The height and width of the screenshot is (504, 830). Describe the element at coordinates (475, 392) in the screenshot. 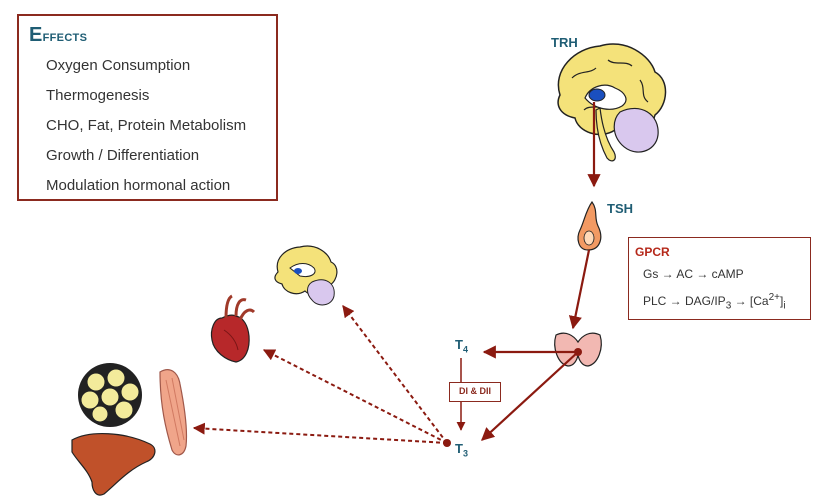

I see `deiodinase-box: DI & DII` at that location.